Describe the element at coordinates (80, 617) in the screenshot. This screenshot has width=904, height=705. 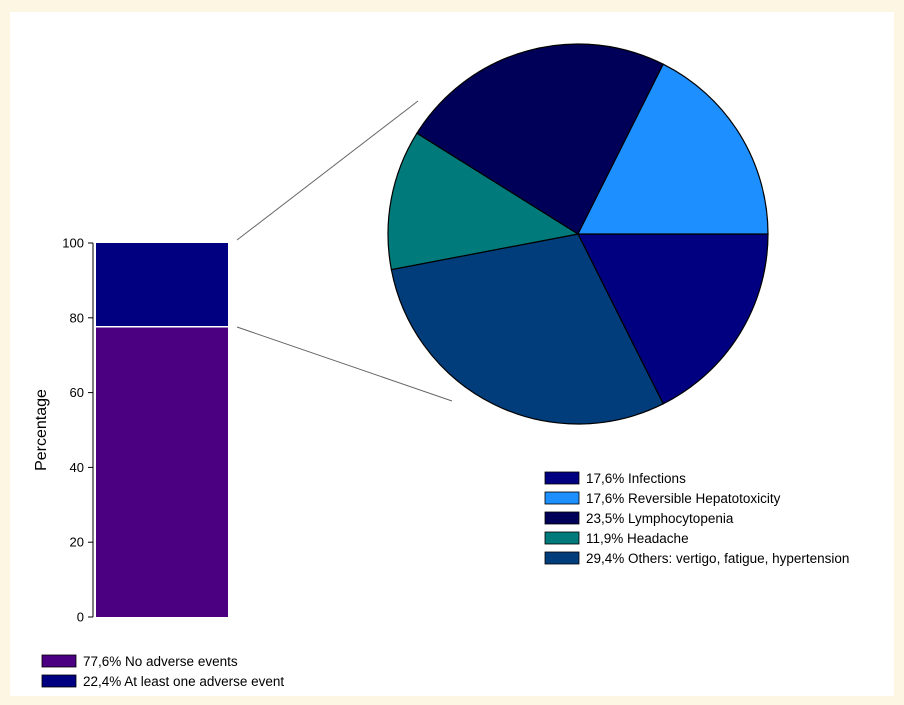
I see `y-tick-label: 0` at that location.